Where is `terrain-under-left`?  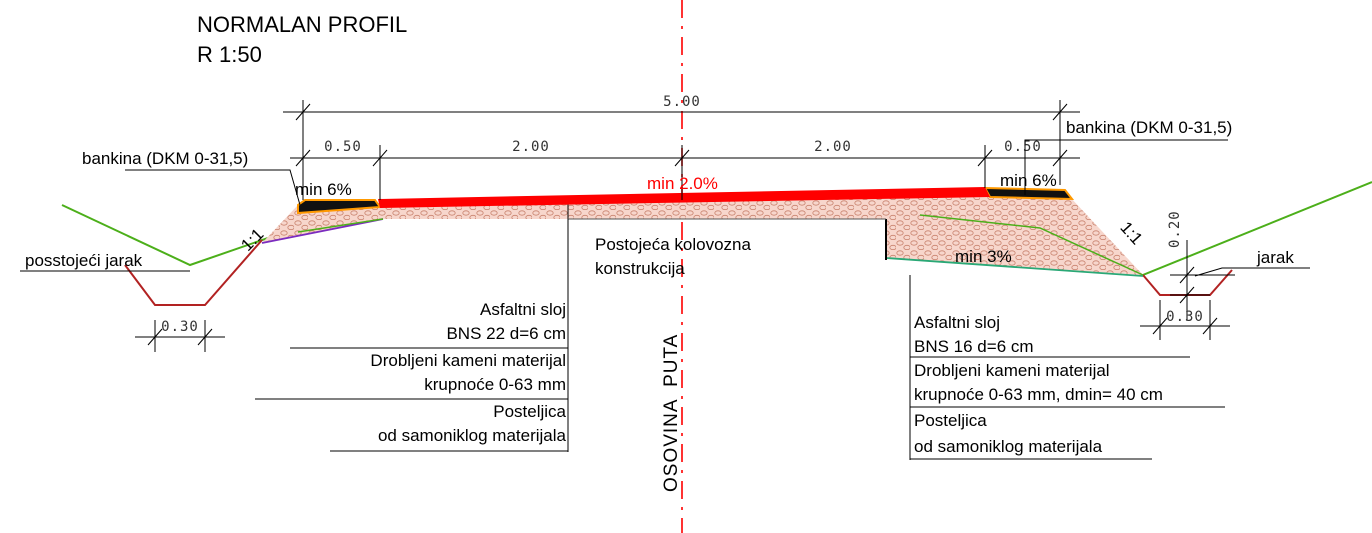
terrain-under-left is located at coordinates (340, 225).